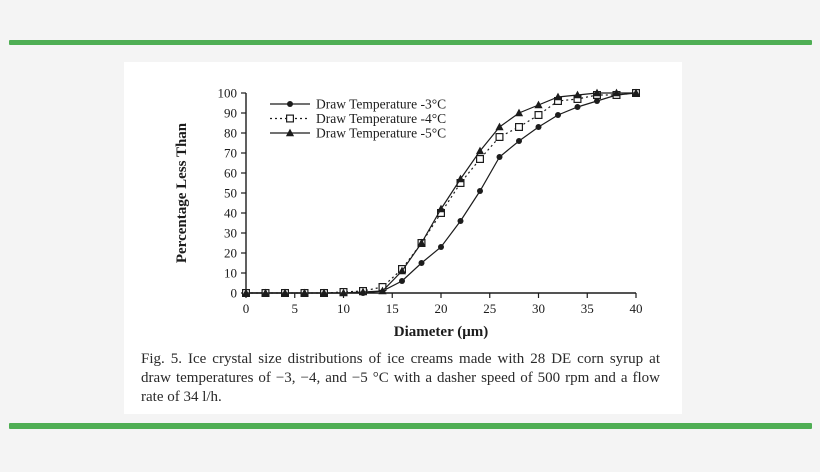  Describe the element at coordinates (228, 93) in the screenshot. I see `y-tick-label: 100` at that location.